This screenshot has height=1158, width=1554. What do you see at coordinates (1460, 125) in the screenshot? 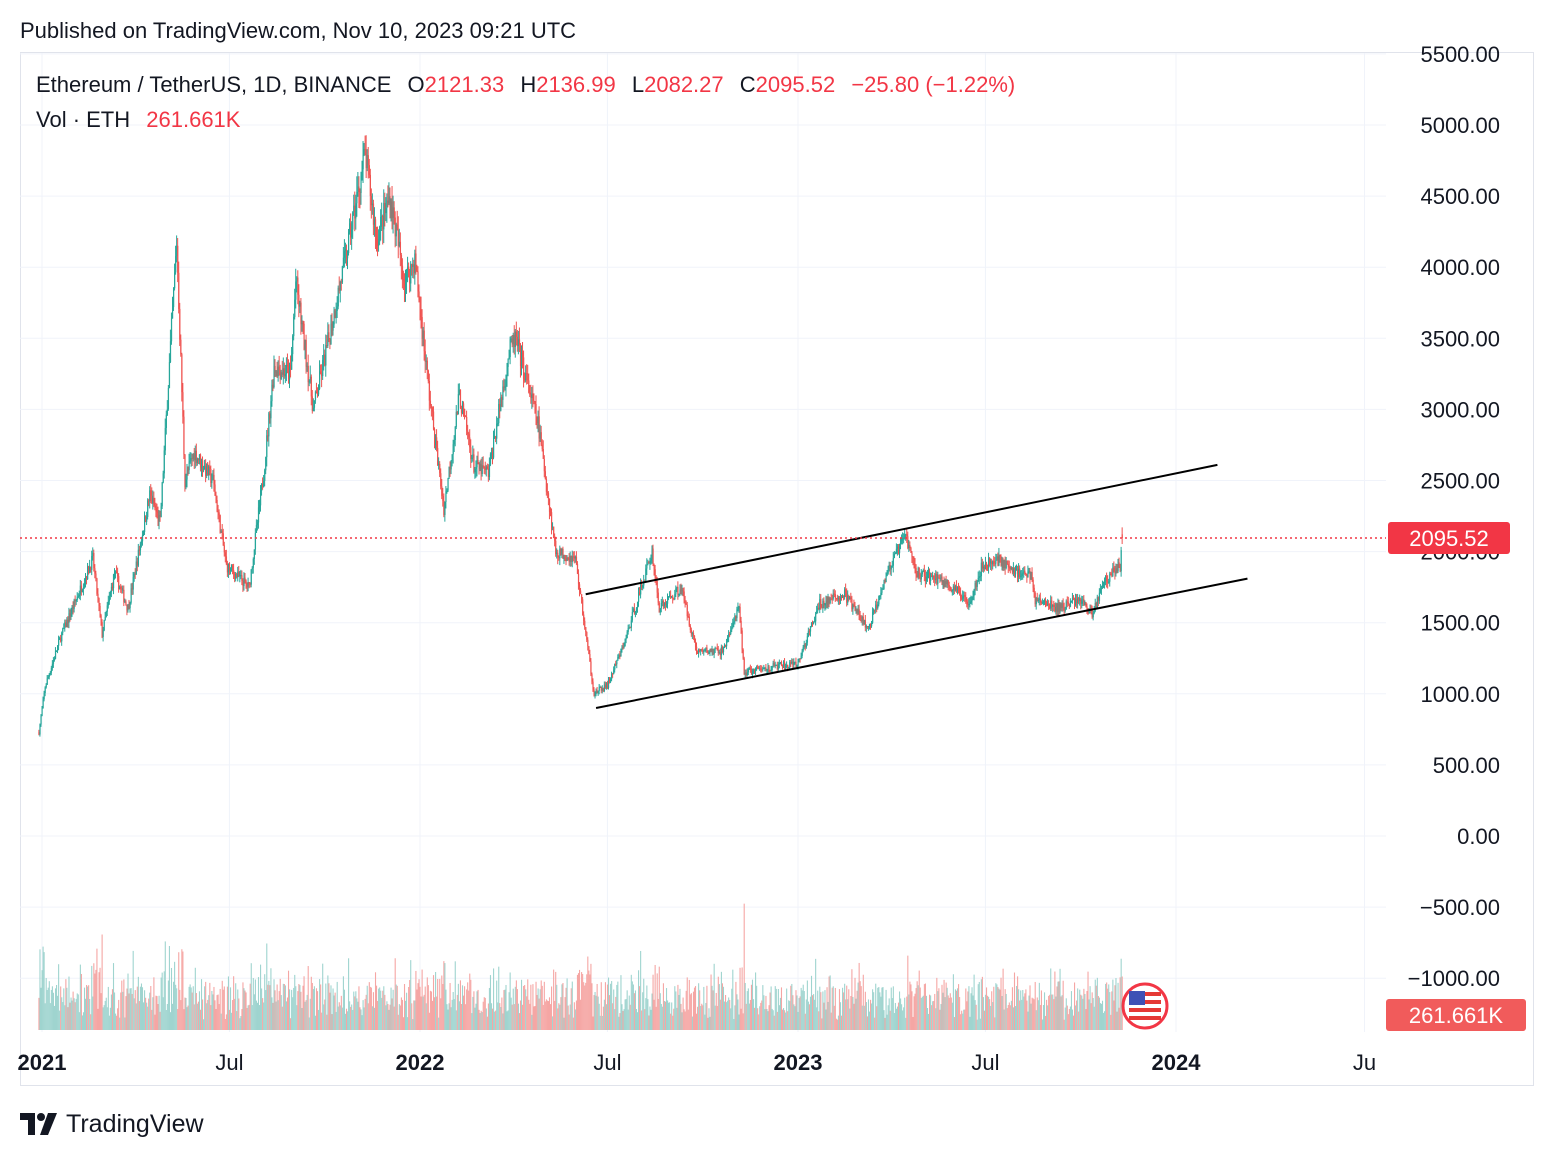
I see `price-tick-label: 5000.00` at bounding box center [1460, 125].